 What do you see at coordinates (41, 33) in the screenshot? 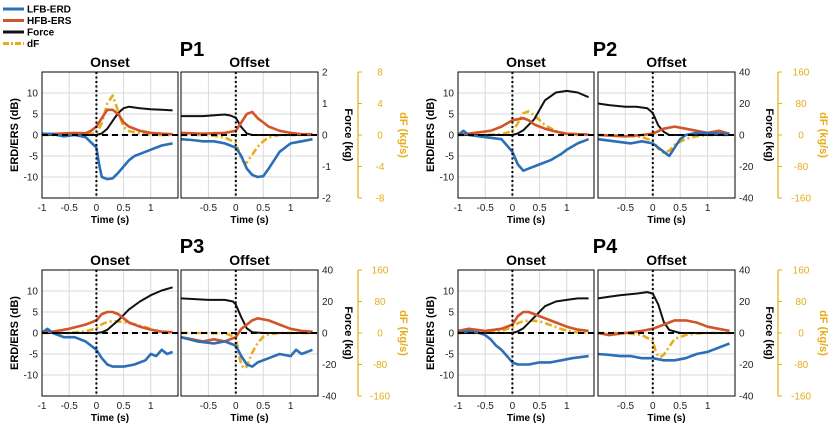
I see `legend-label: Force` at bounding box center [41, 33].